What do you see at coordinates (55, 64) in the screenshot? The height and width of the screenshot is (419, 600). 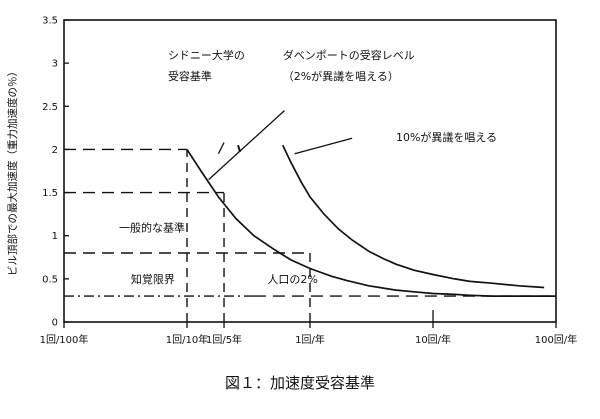 I see `y-tick-label: 3` at bounding box center [55, 64].